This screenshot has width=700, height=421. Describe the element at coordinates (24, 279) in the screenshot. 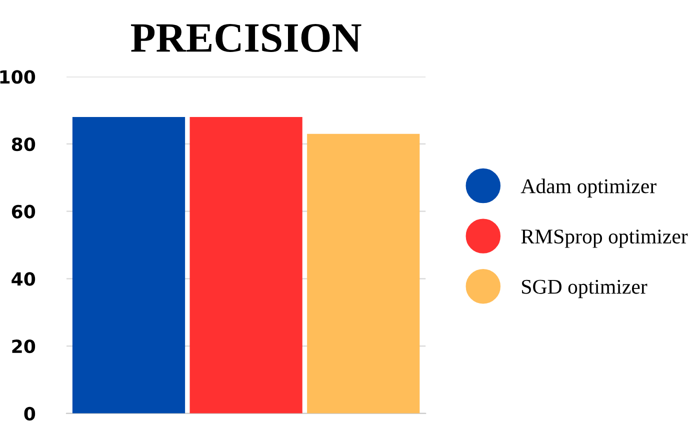

I see `y-tick-label: 40` at that location.